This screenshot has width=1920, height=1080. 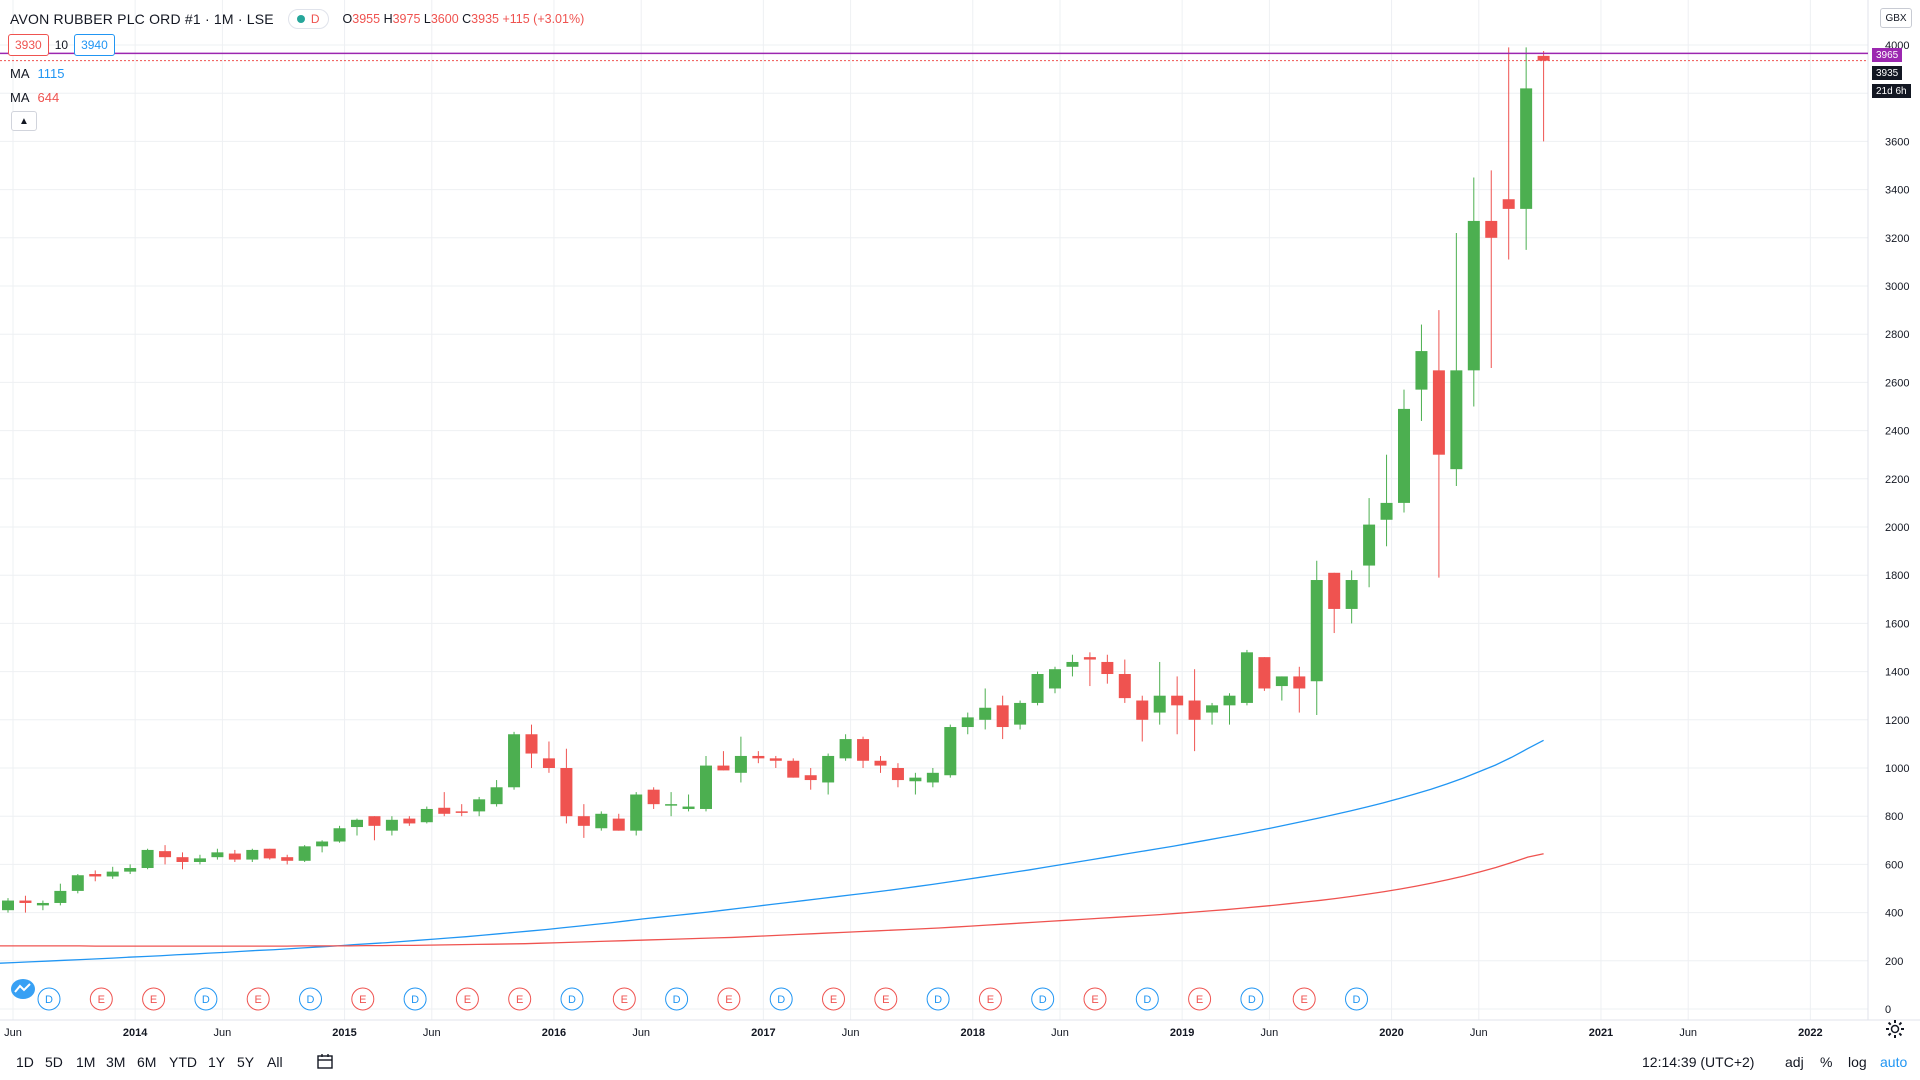 I want to click on range-5y: 5Y, so click(x=246, y=1062).